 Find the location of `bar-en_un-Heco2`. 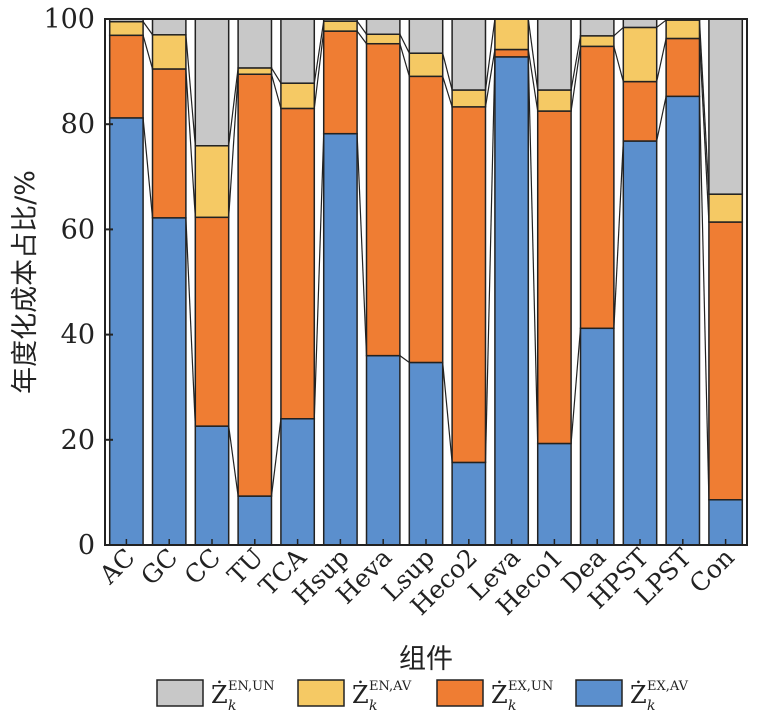

bar-en_un-Heco2 is located at coordinates (469, 54).